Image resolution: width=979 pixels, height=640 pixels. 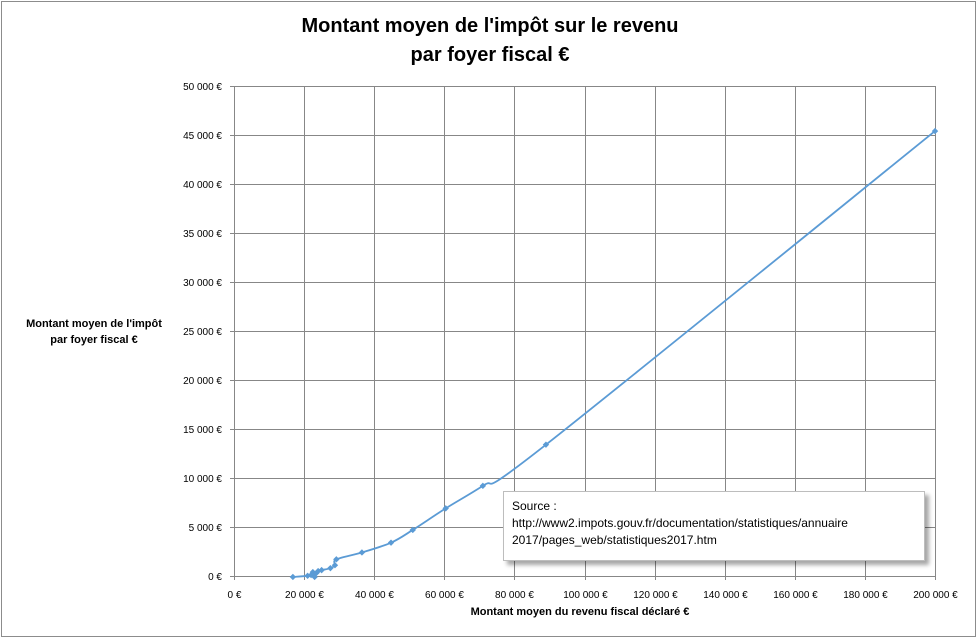 I want to click on y-tick-label: 50 000 €, so click(x=202, y=87).